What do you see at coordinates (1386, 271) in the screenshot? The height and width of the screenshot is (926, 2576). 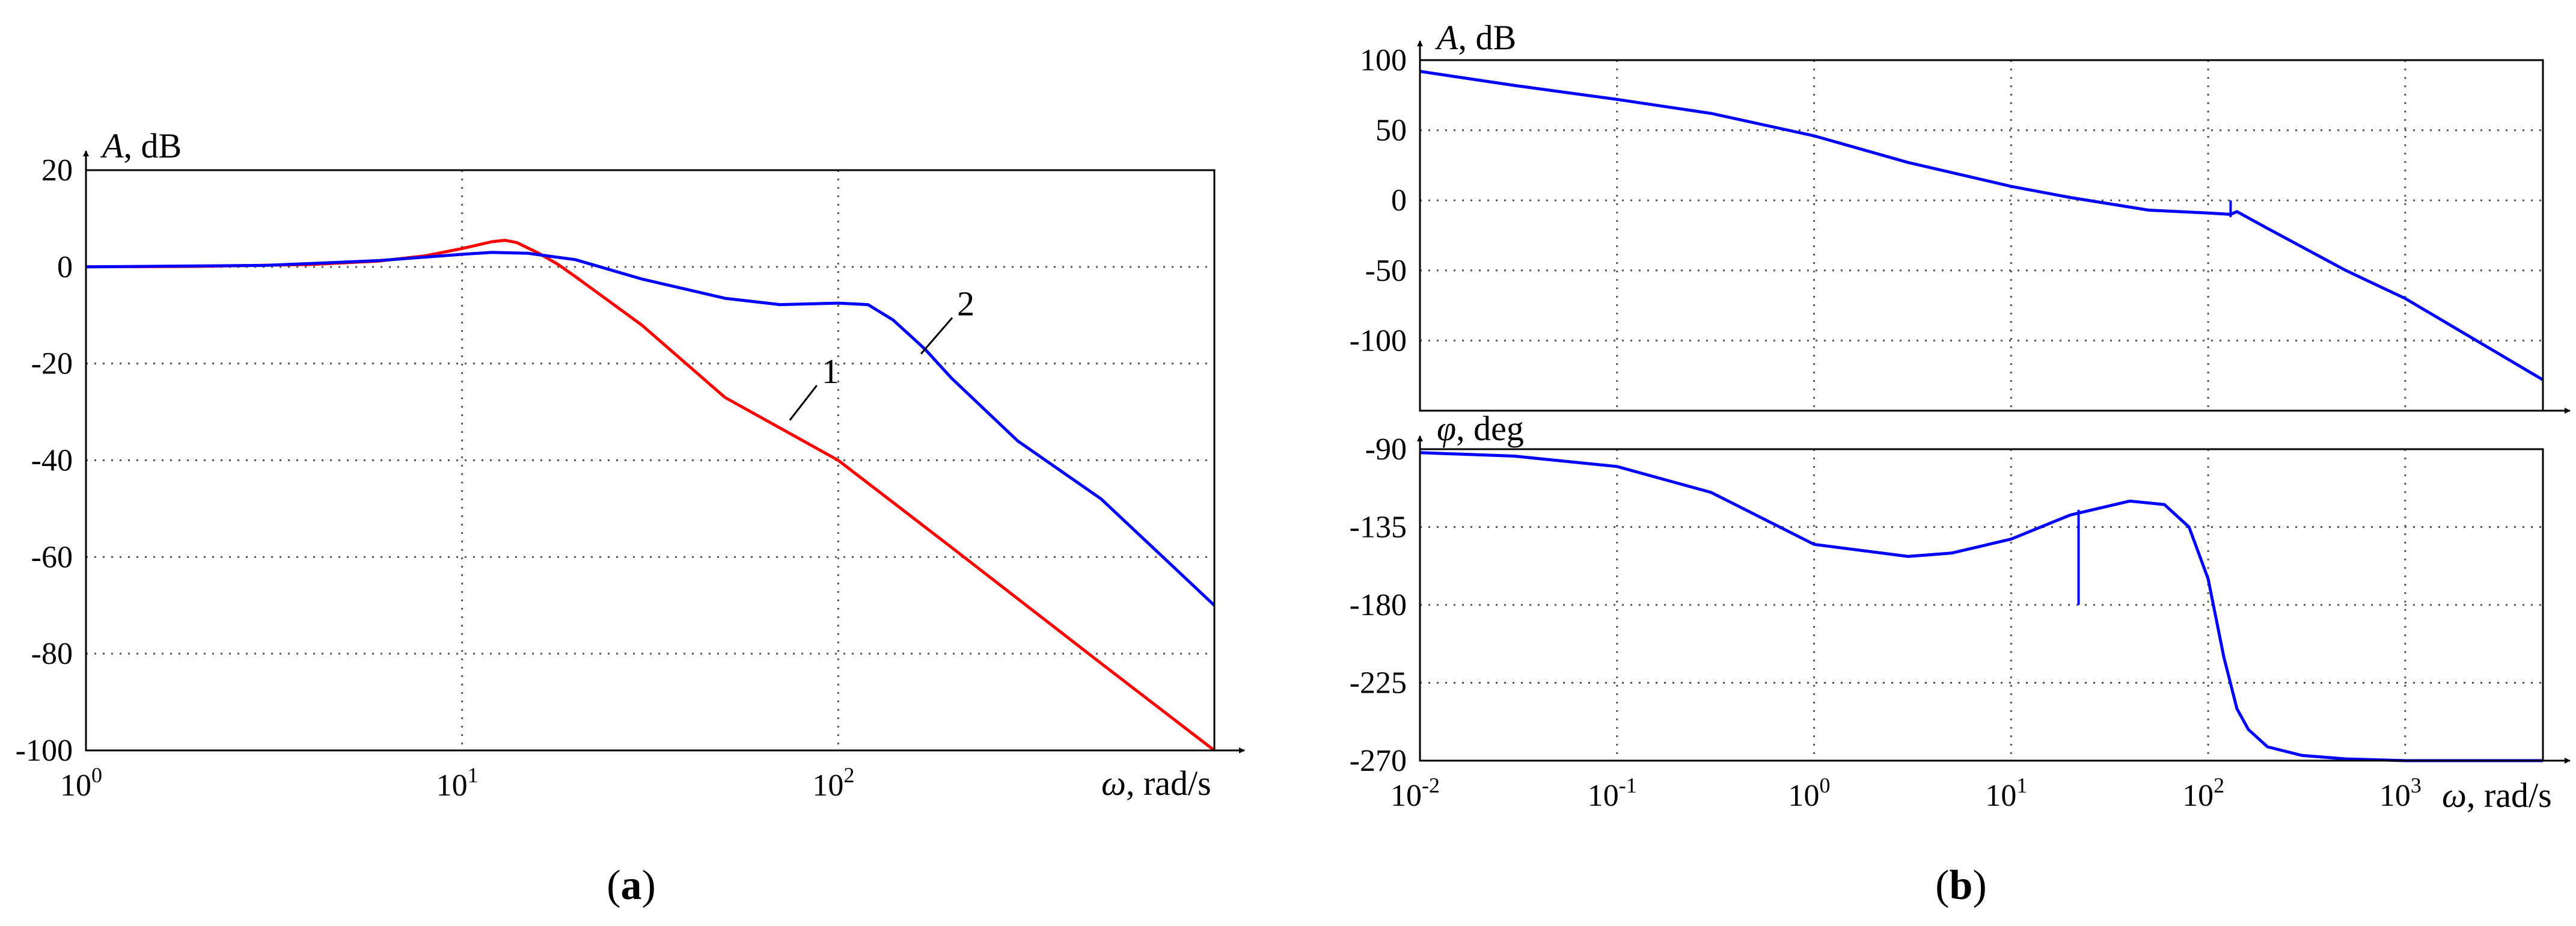 I see `y-tick-label: -50` at bounding box center [1386, 271].